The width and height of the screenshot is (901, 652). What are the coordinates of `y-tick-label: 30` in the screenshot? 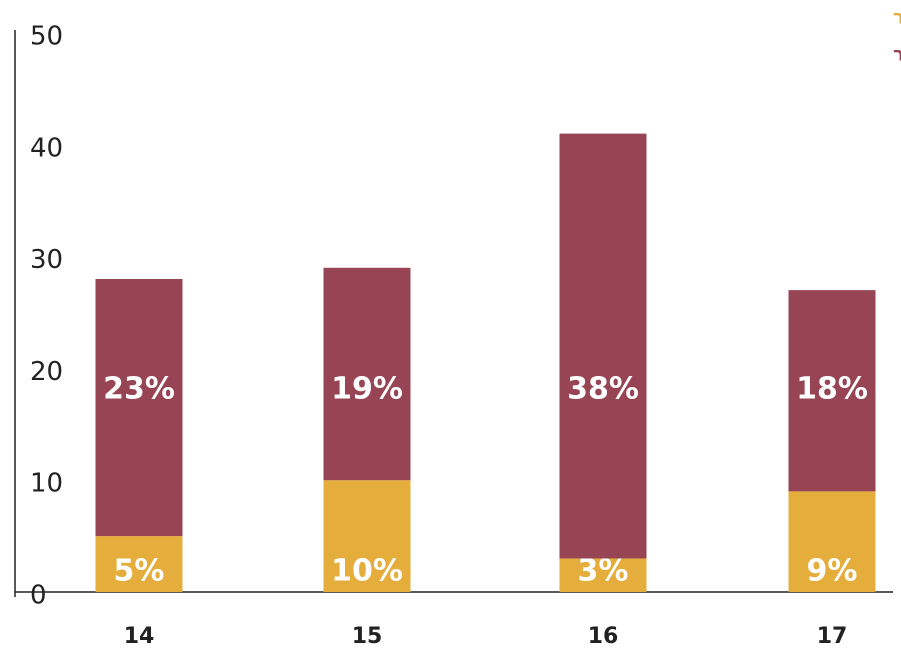 It's located at (46, 260).